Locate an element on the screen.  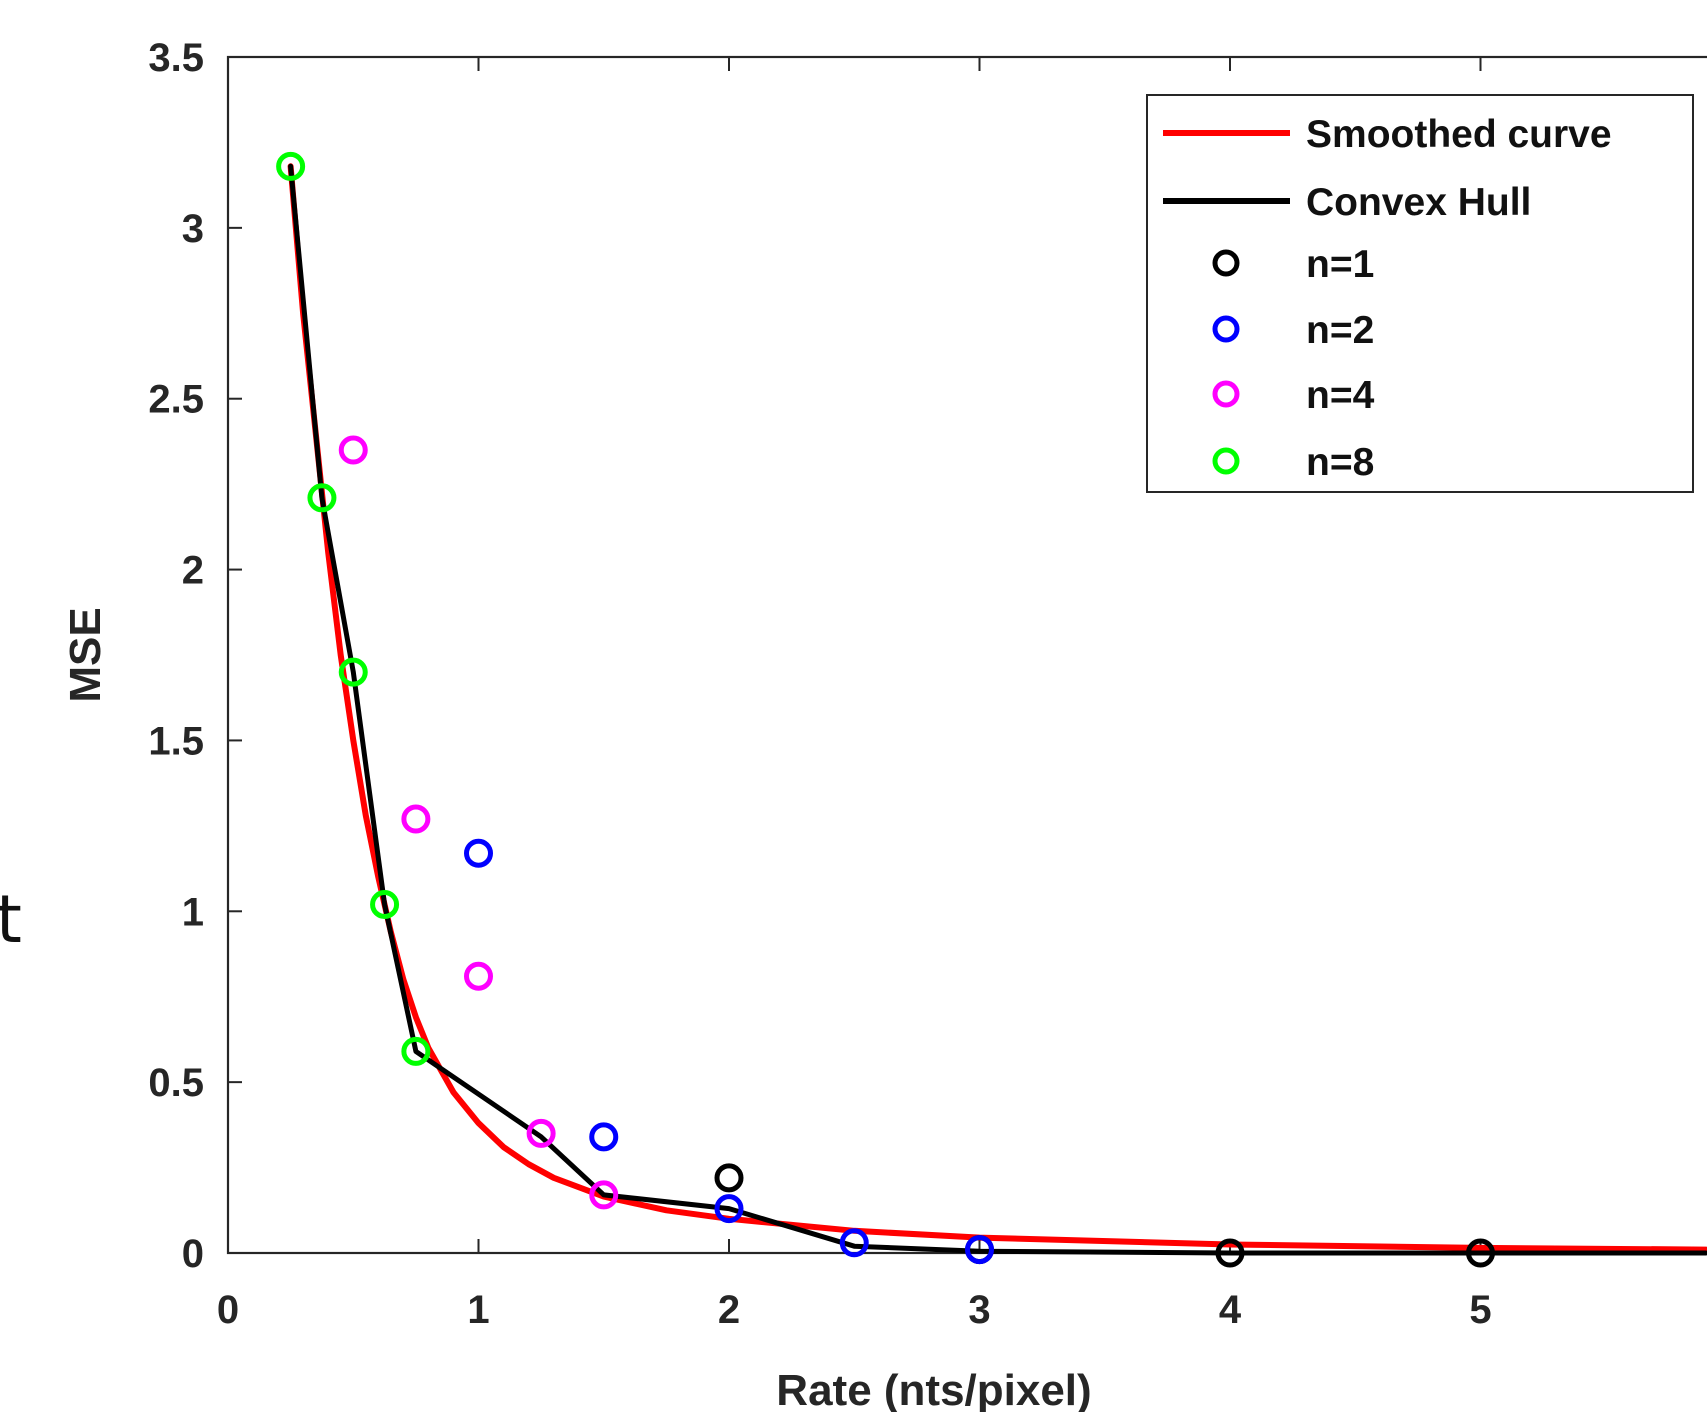
y-tick-label: 1 is located at coordinates (193, 912).